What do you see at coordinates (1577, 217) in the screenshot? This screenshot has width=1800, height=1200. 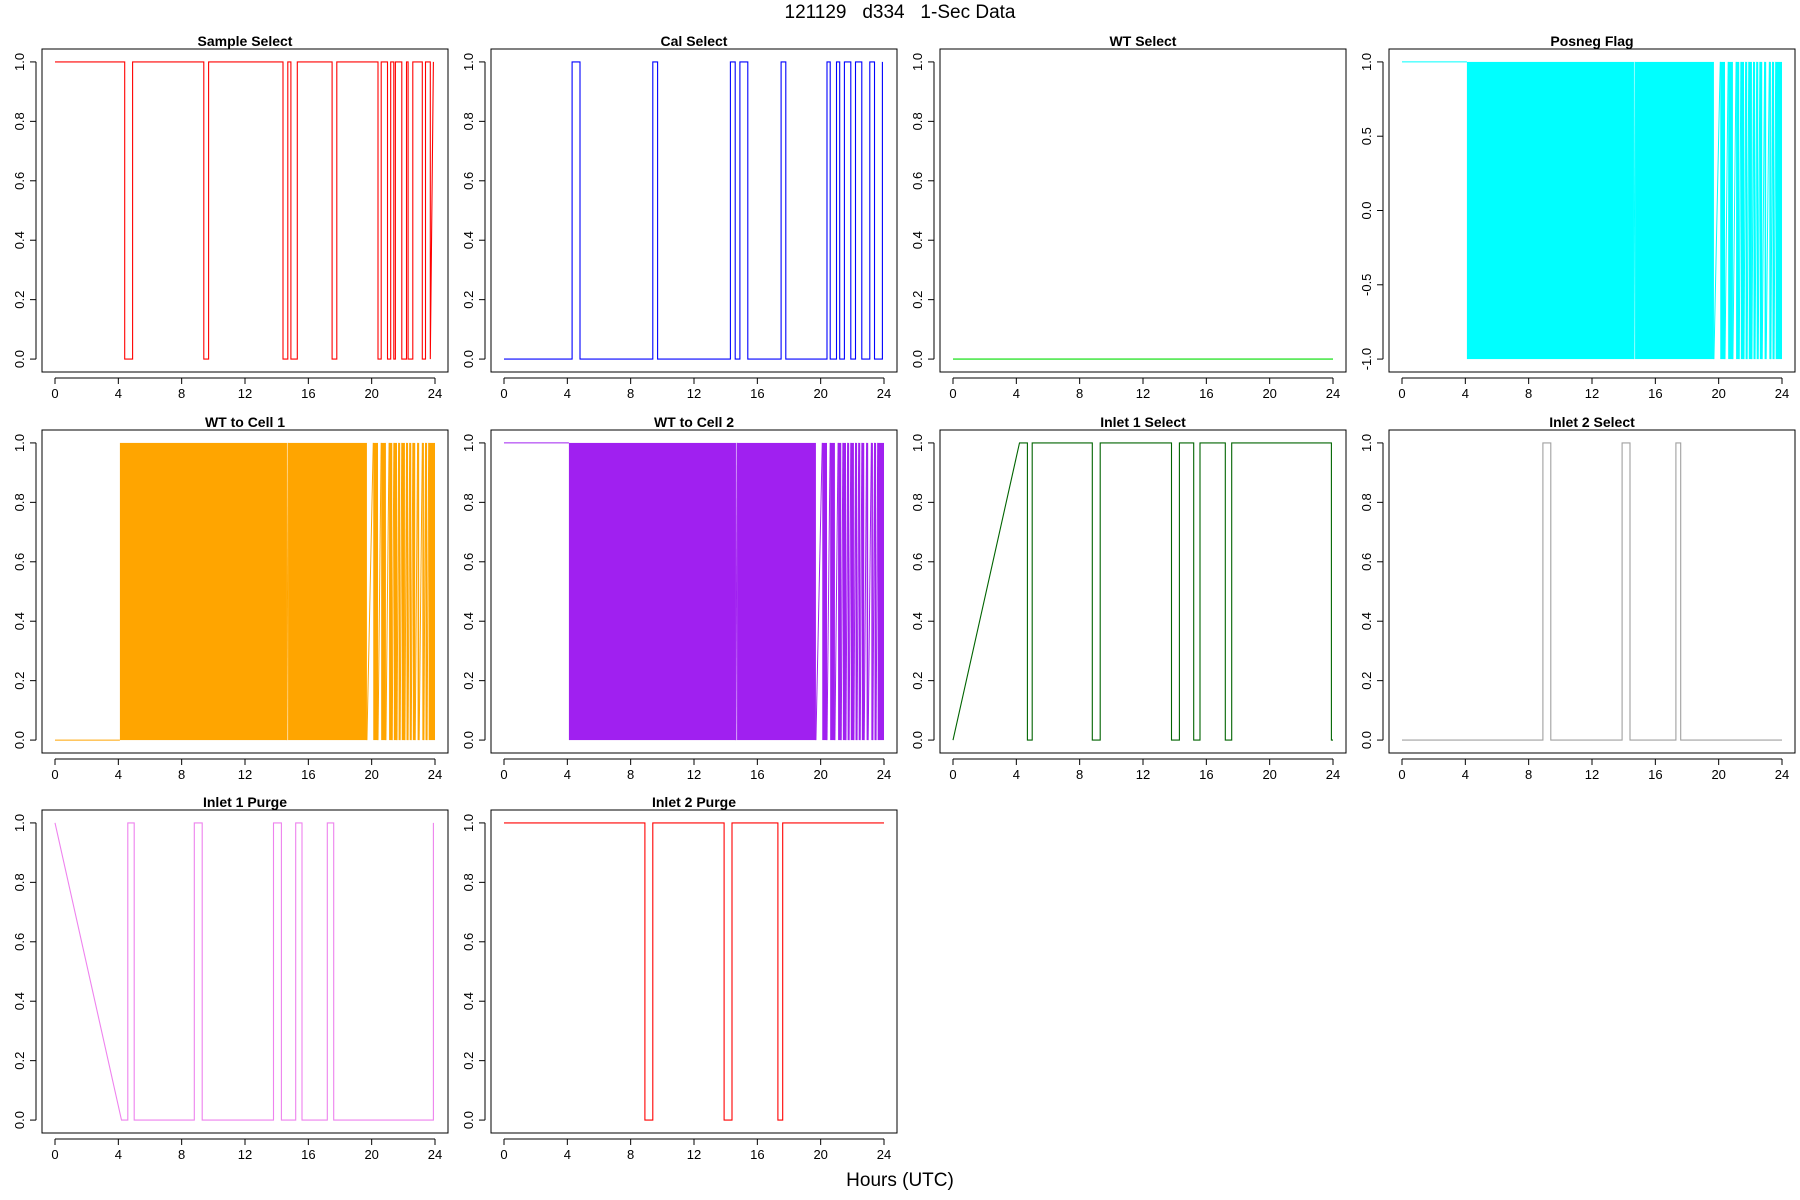 I see `panel-posneg-flag: Posneg Flag 0 4 8 12 16 20 24 -1.0 -0.5 0.0 0.5 1.0` at bounding box center [1577, 217].